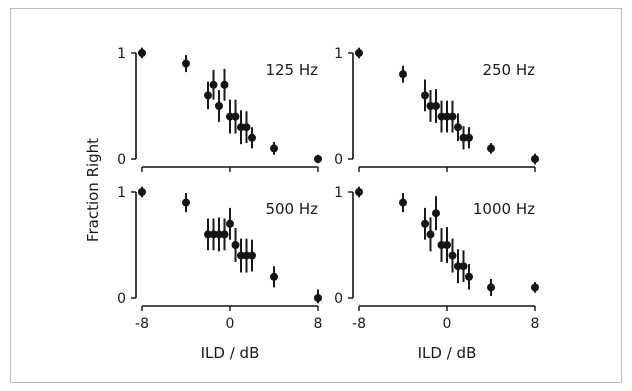 The image size is (632, 391). I want to click on panel-label: 500 Hz, so click(291, 209).